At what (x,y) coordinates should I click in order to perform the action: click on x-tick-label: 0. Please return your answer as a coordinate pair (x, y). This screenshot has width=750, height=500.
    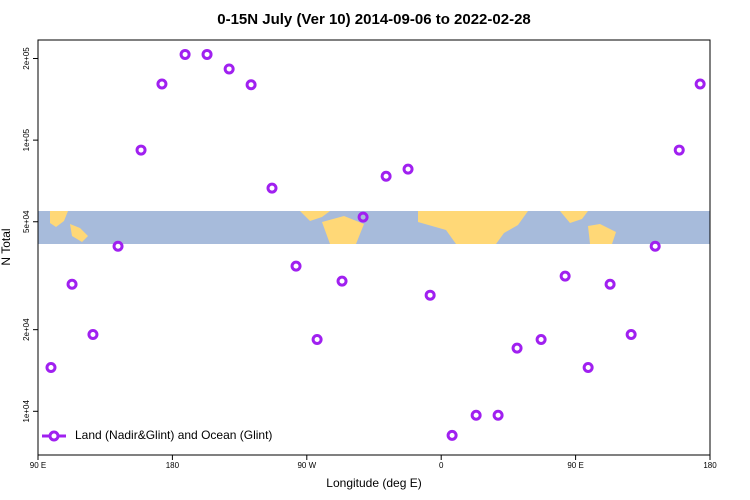
    Looking at the image, I should click on (441, 465).